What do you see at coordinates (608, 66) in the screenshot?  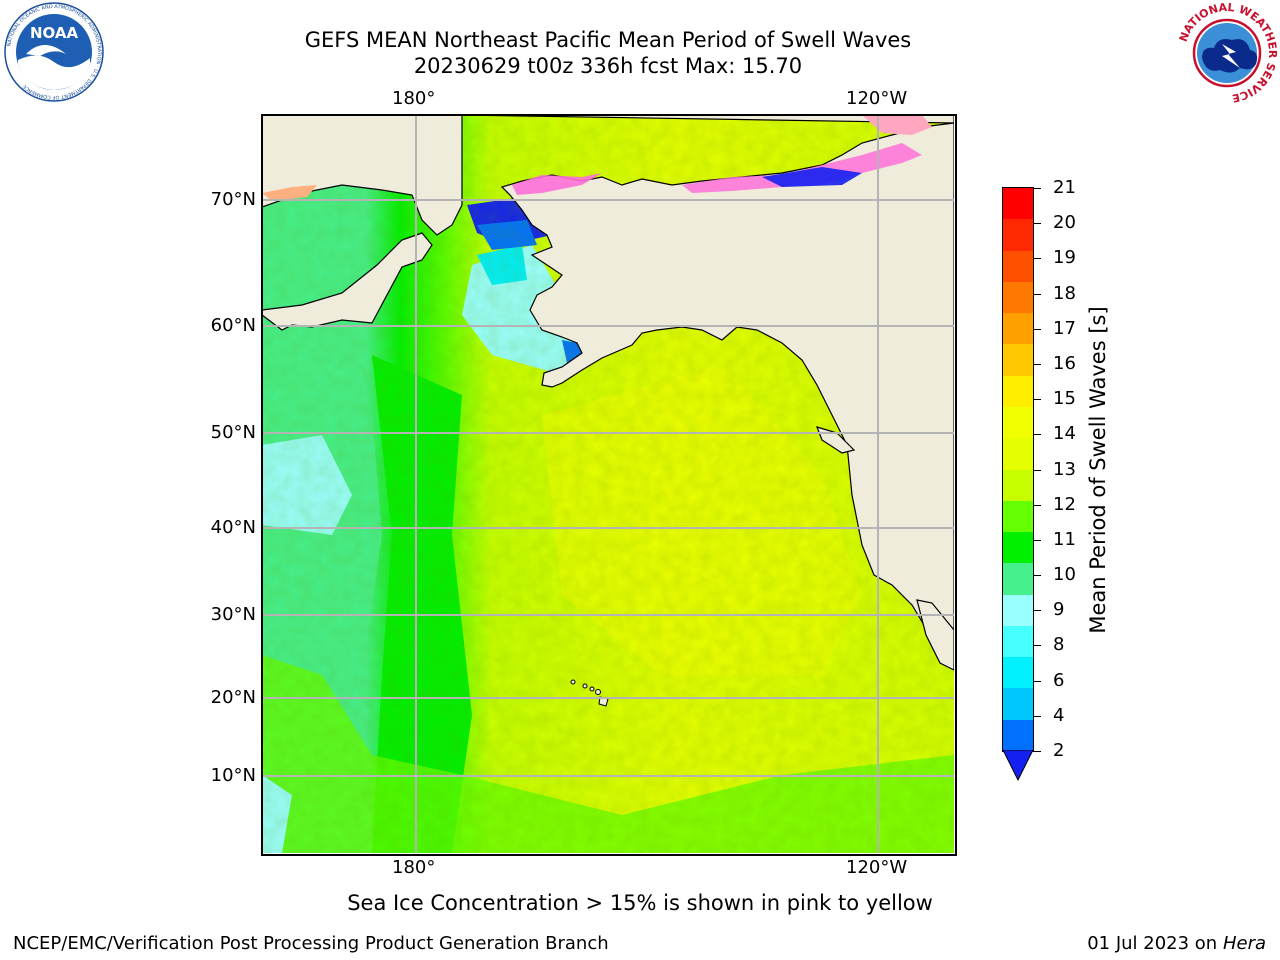 I see `map-subtitle: 20230629 t00z 336h fcst Max: 15.70` at bounding box center [608, 66].